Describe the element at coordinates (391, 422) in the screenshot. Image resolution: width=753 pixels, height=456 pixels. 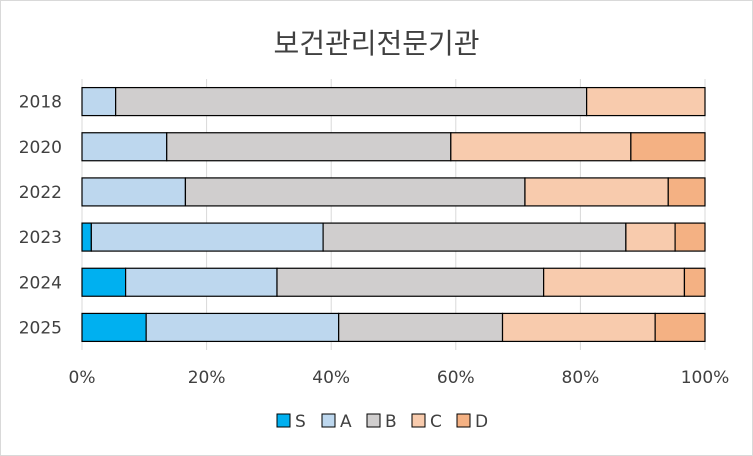
I see `legend-label-B: B` at that location.